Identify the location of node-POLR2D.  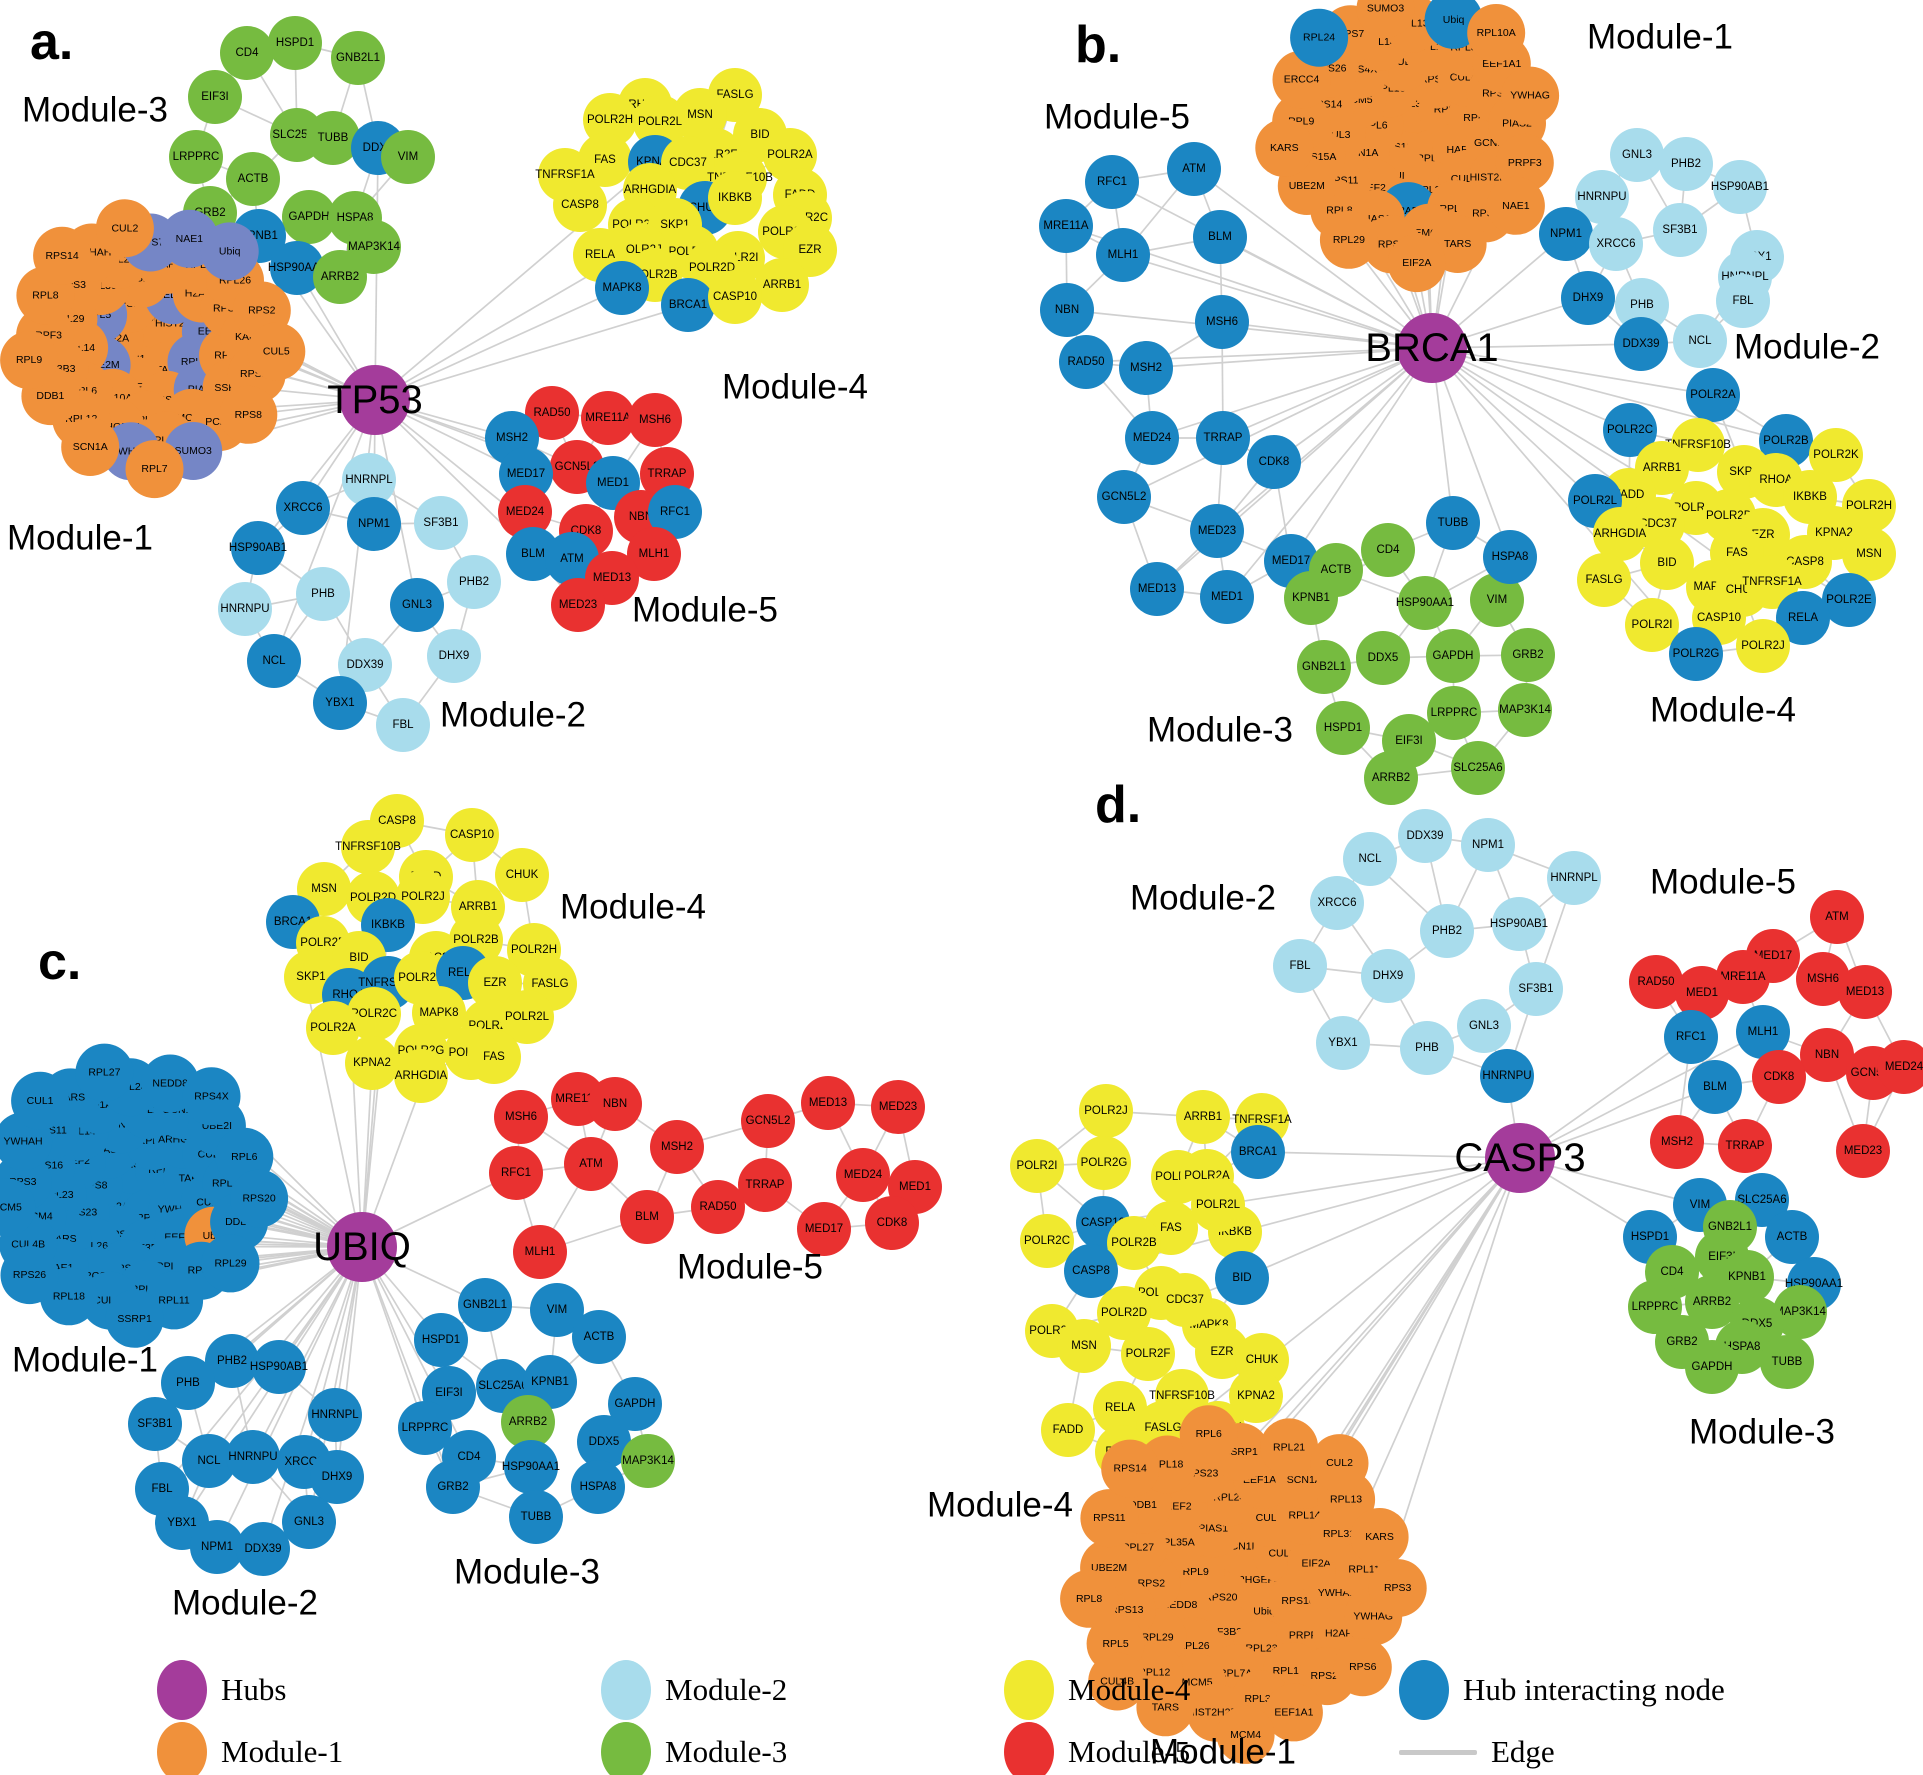
(1124, 1313).